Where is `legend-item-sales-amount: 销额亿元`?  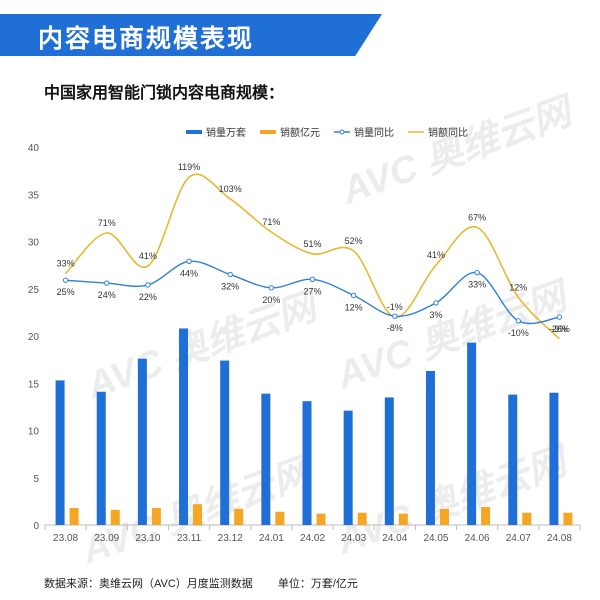
legend-item-sales-amount: 销额亿元 is located at coordinates (290, 131).